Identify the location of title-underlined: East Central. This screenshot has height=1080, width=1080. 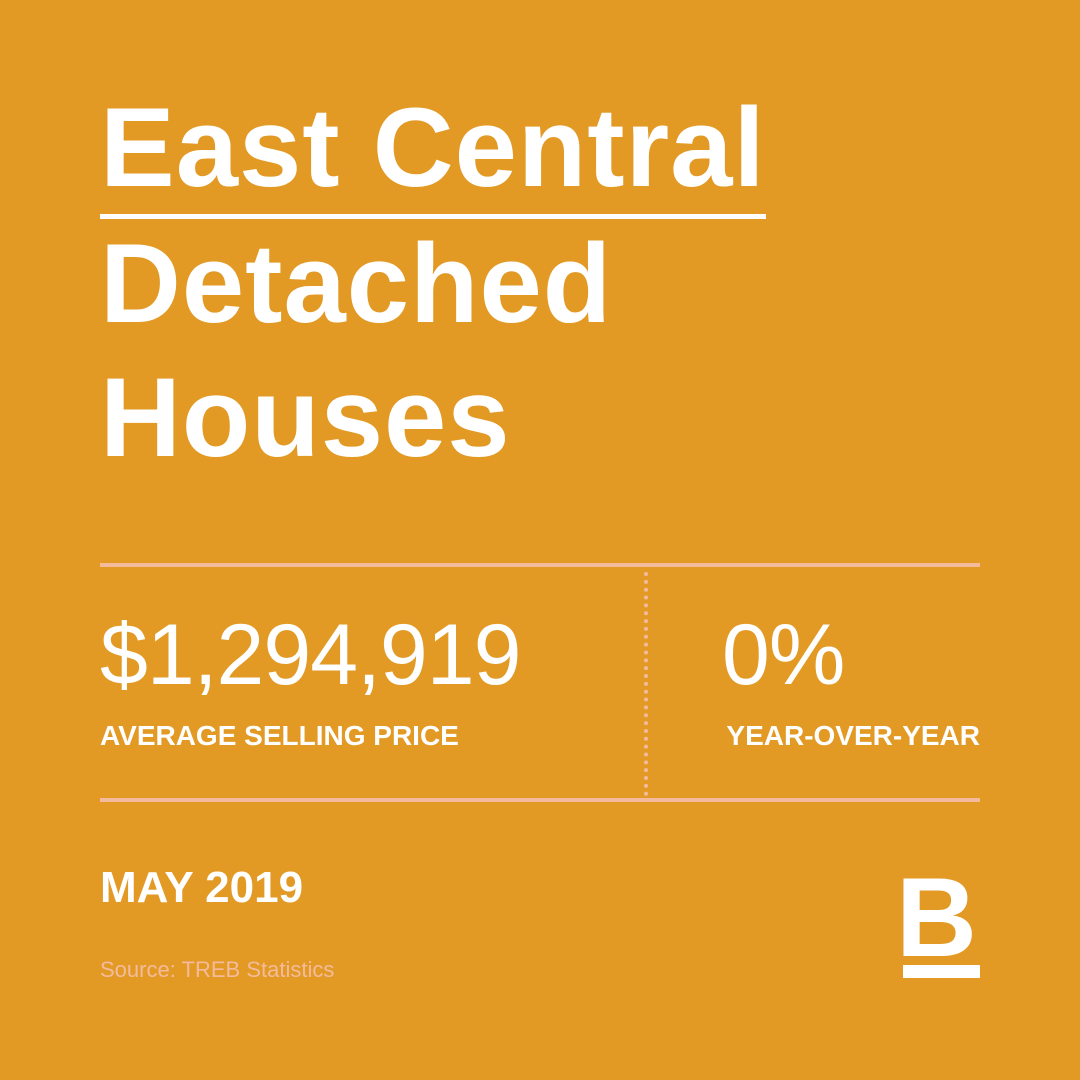
(433, 155).